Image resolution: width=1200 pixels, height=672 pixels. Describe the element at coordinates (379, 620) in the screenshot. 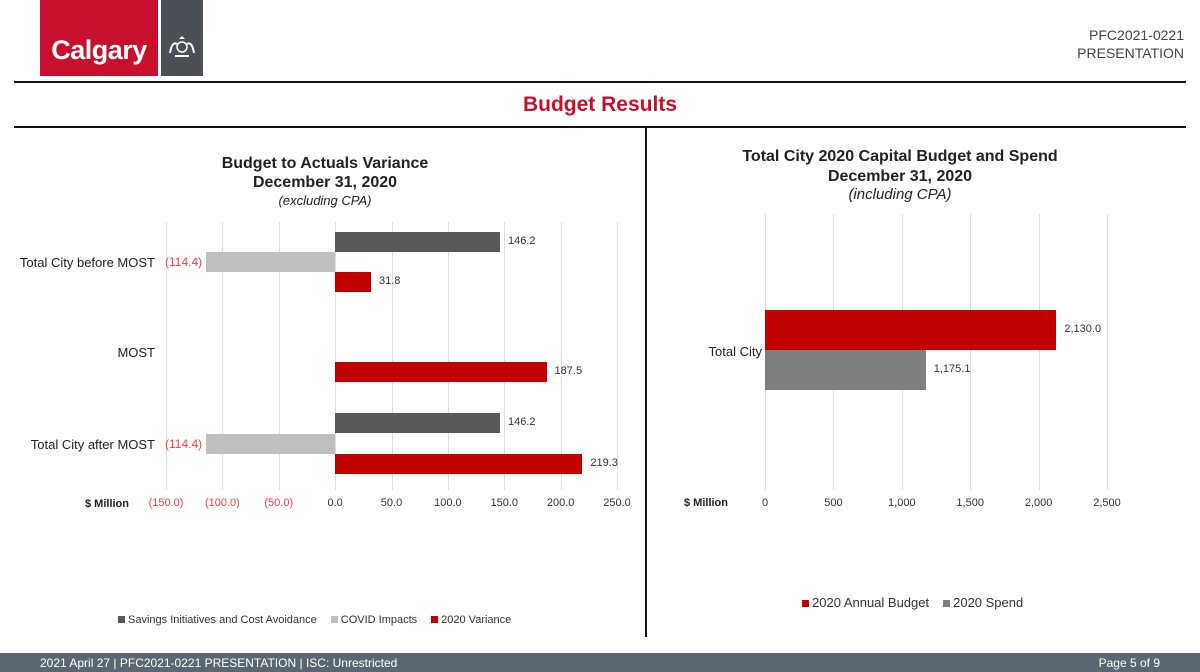

I see `legend-label: COVID Impacts` at that location.